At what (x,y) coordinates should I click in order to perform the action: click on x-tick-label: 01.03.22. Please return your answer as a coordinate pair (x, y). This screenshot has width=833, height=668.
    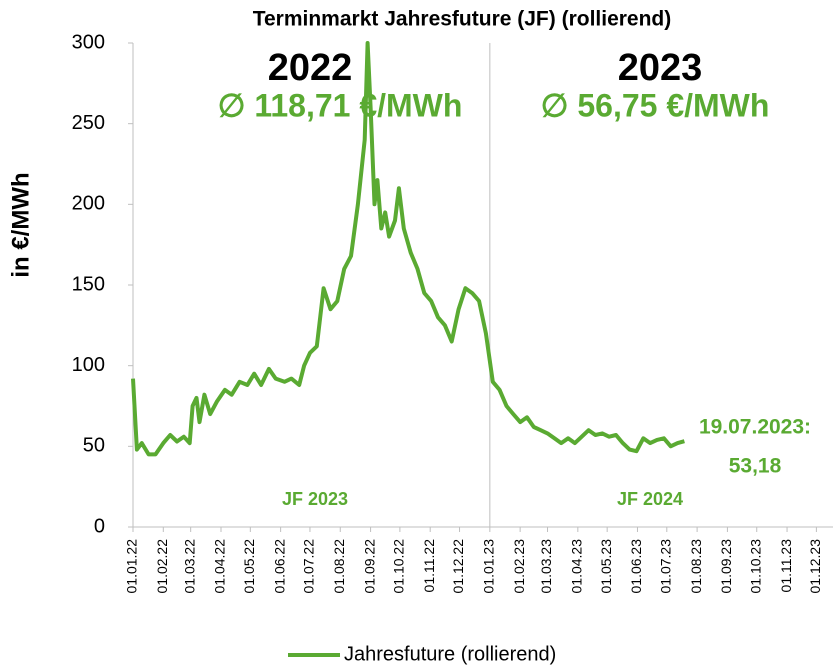
    Looking at the image, I should click on (189, 566).